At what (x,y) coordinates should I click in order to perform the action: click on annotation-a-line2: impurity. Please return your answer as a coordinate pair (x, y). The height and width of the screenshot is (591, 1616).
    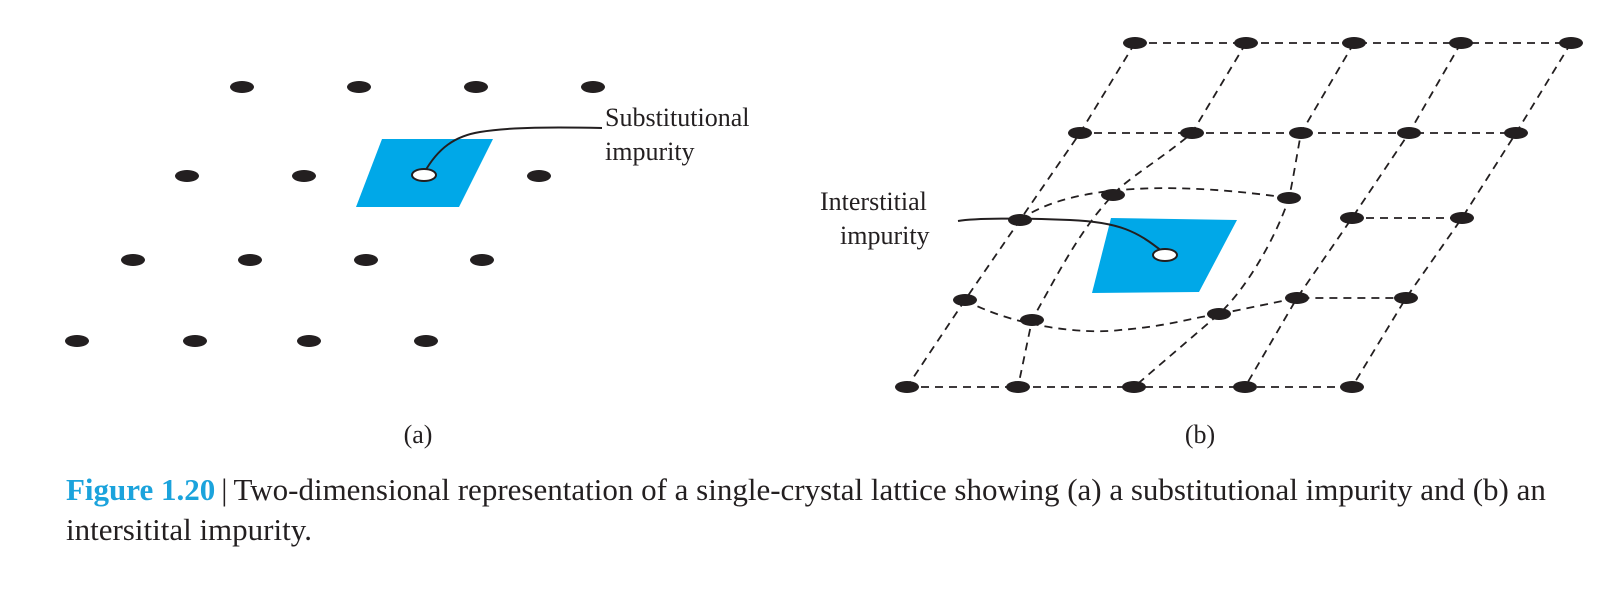
    Looking at the image, I should click on (650, 151).